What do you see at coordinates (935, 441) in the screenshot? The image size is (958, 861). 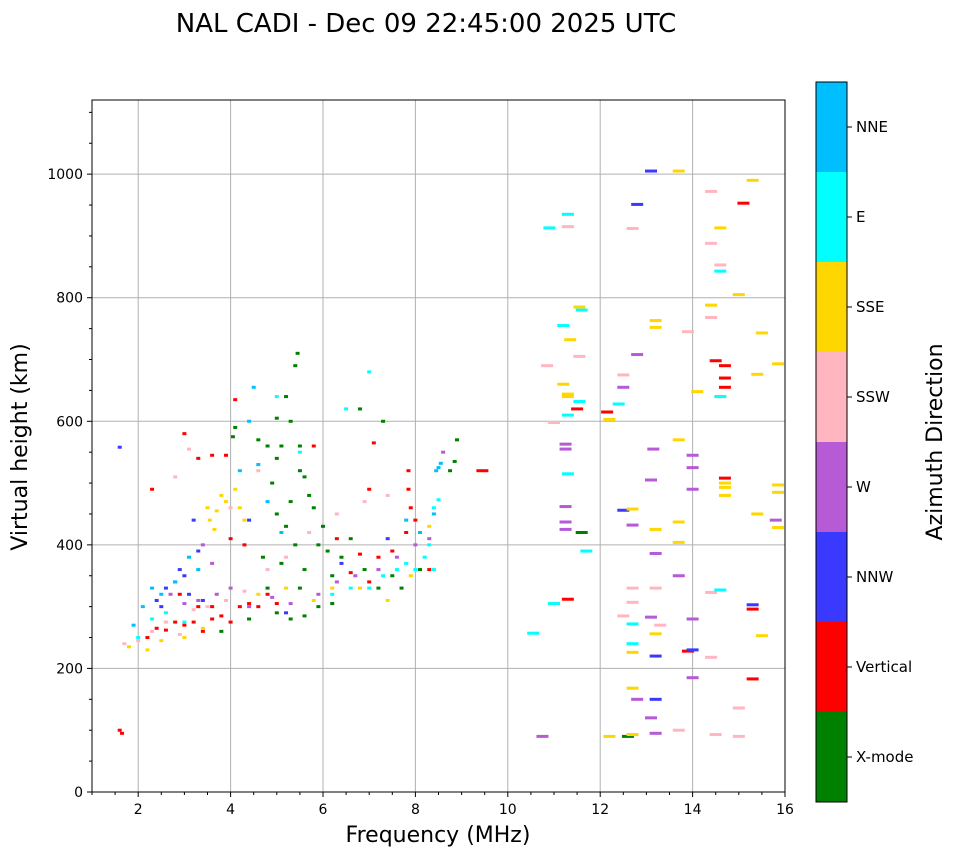 I see `colorbar-label: Azimuth Direction` at bounding box center [935, 441].